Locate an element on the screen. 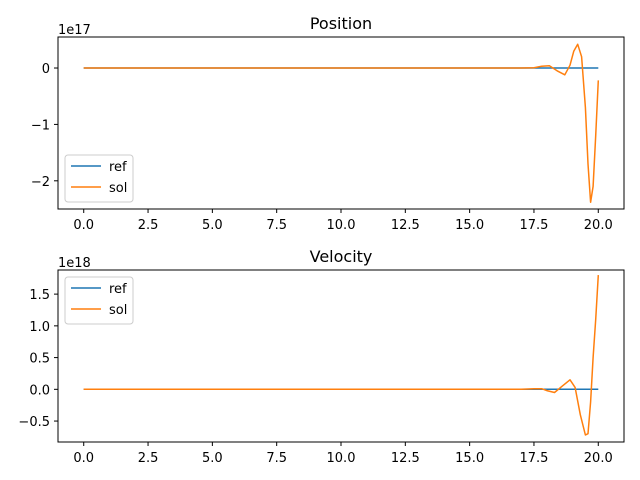 The height and width of the screenshot is (480, 640). position-offset-text: 1e17 is located at coordinates (74, 30).